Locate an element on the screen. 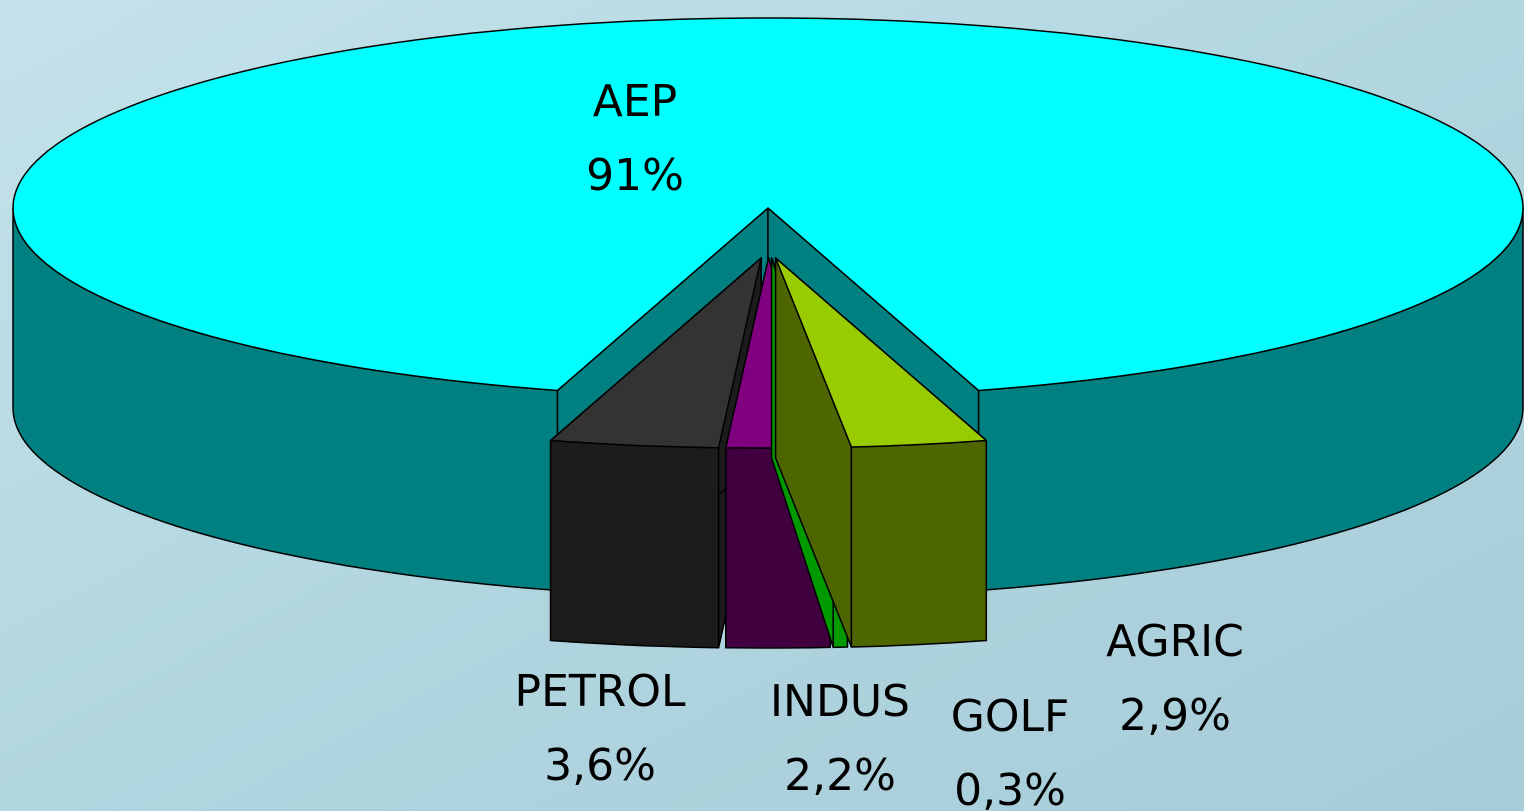 This screenshot has height=811, width=1524. slice-label: INDUS is located at coordinates (840, 701).